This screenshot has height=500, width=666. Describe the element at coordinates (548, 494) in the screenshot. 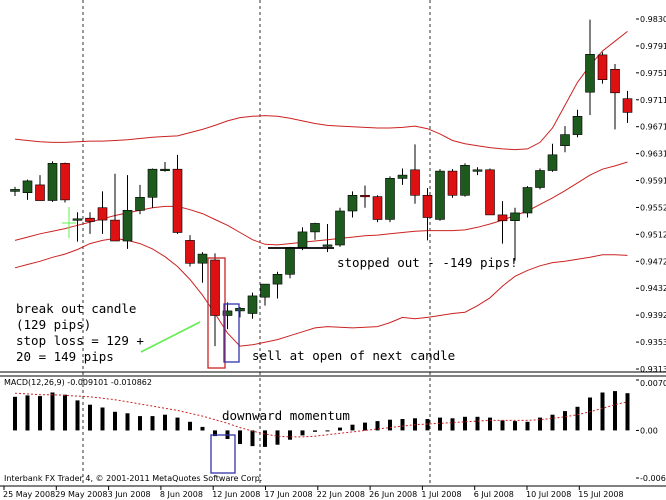

I see `time-tick-label: 10 Jul 2008` at that location.